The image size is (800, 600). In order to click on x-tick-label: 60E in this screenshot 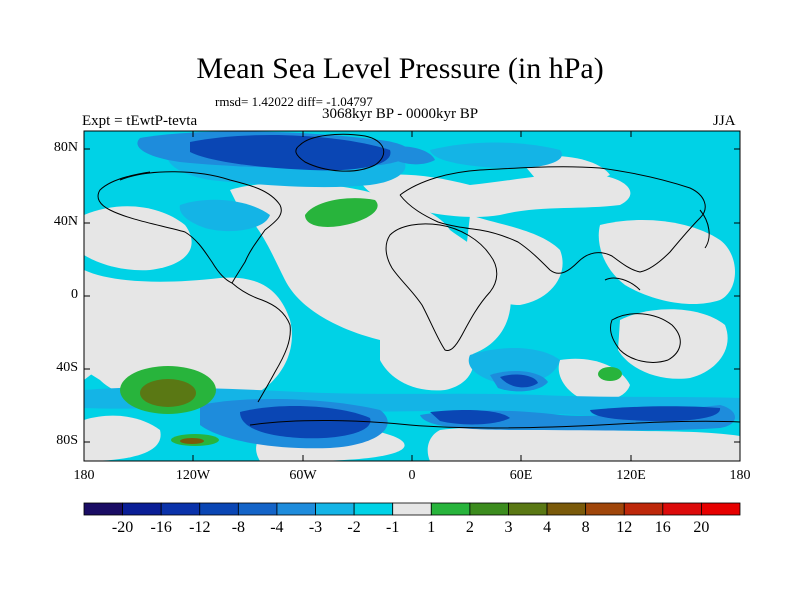, I will do `click(521, 475)`.